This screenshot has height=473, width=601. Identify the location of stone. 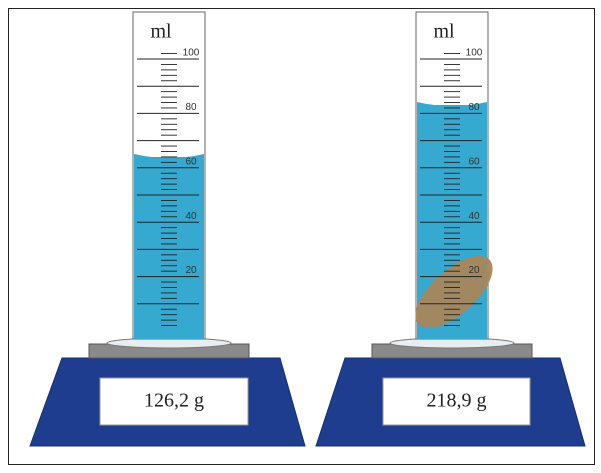
(454, 292).